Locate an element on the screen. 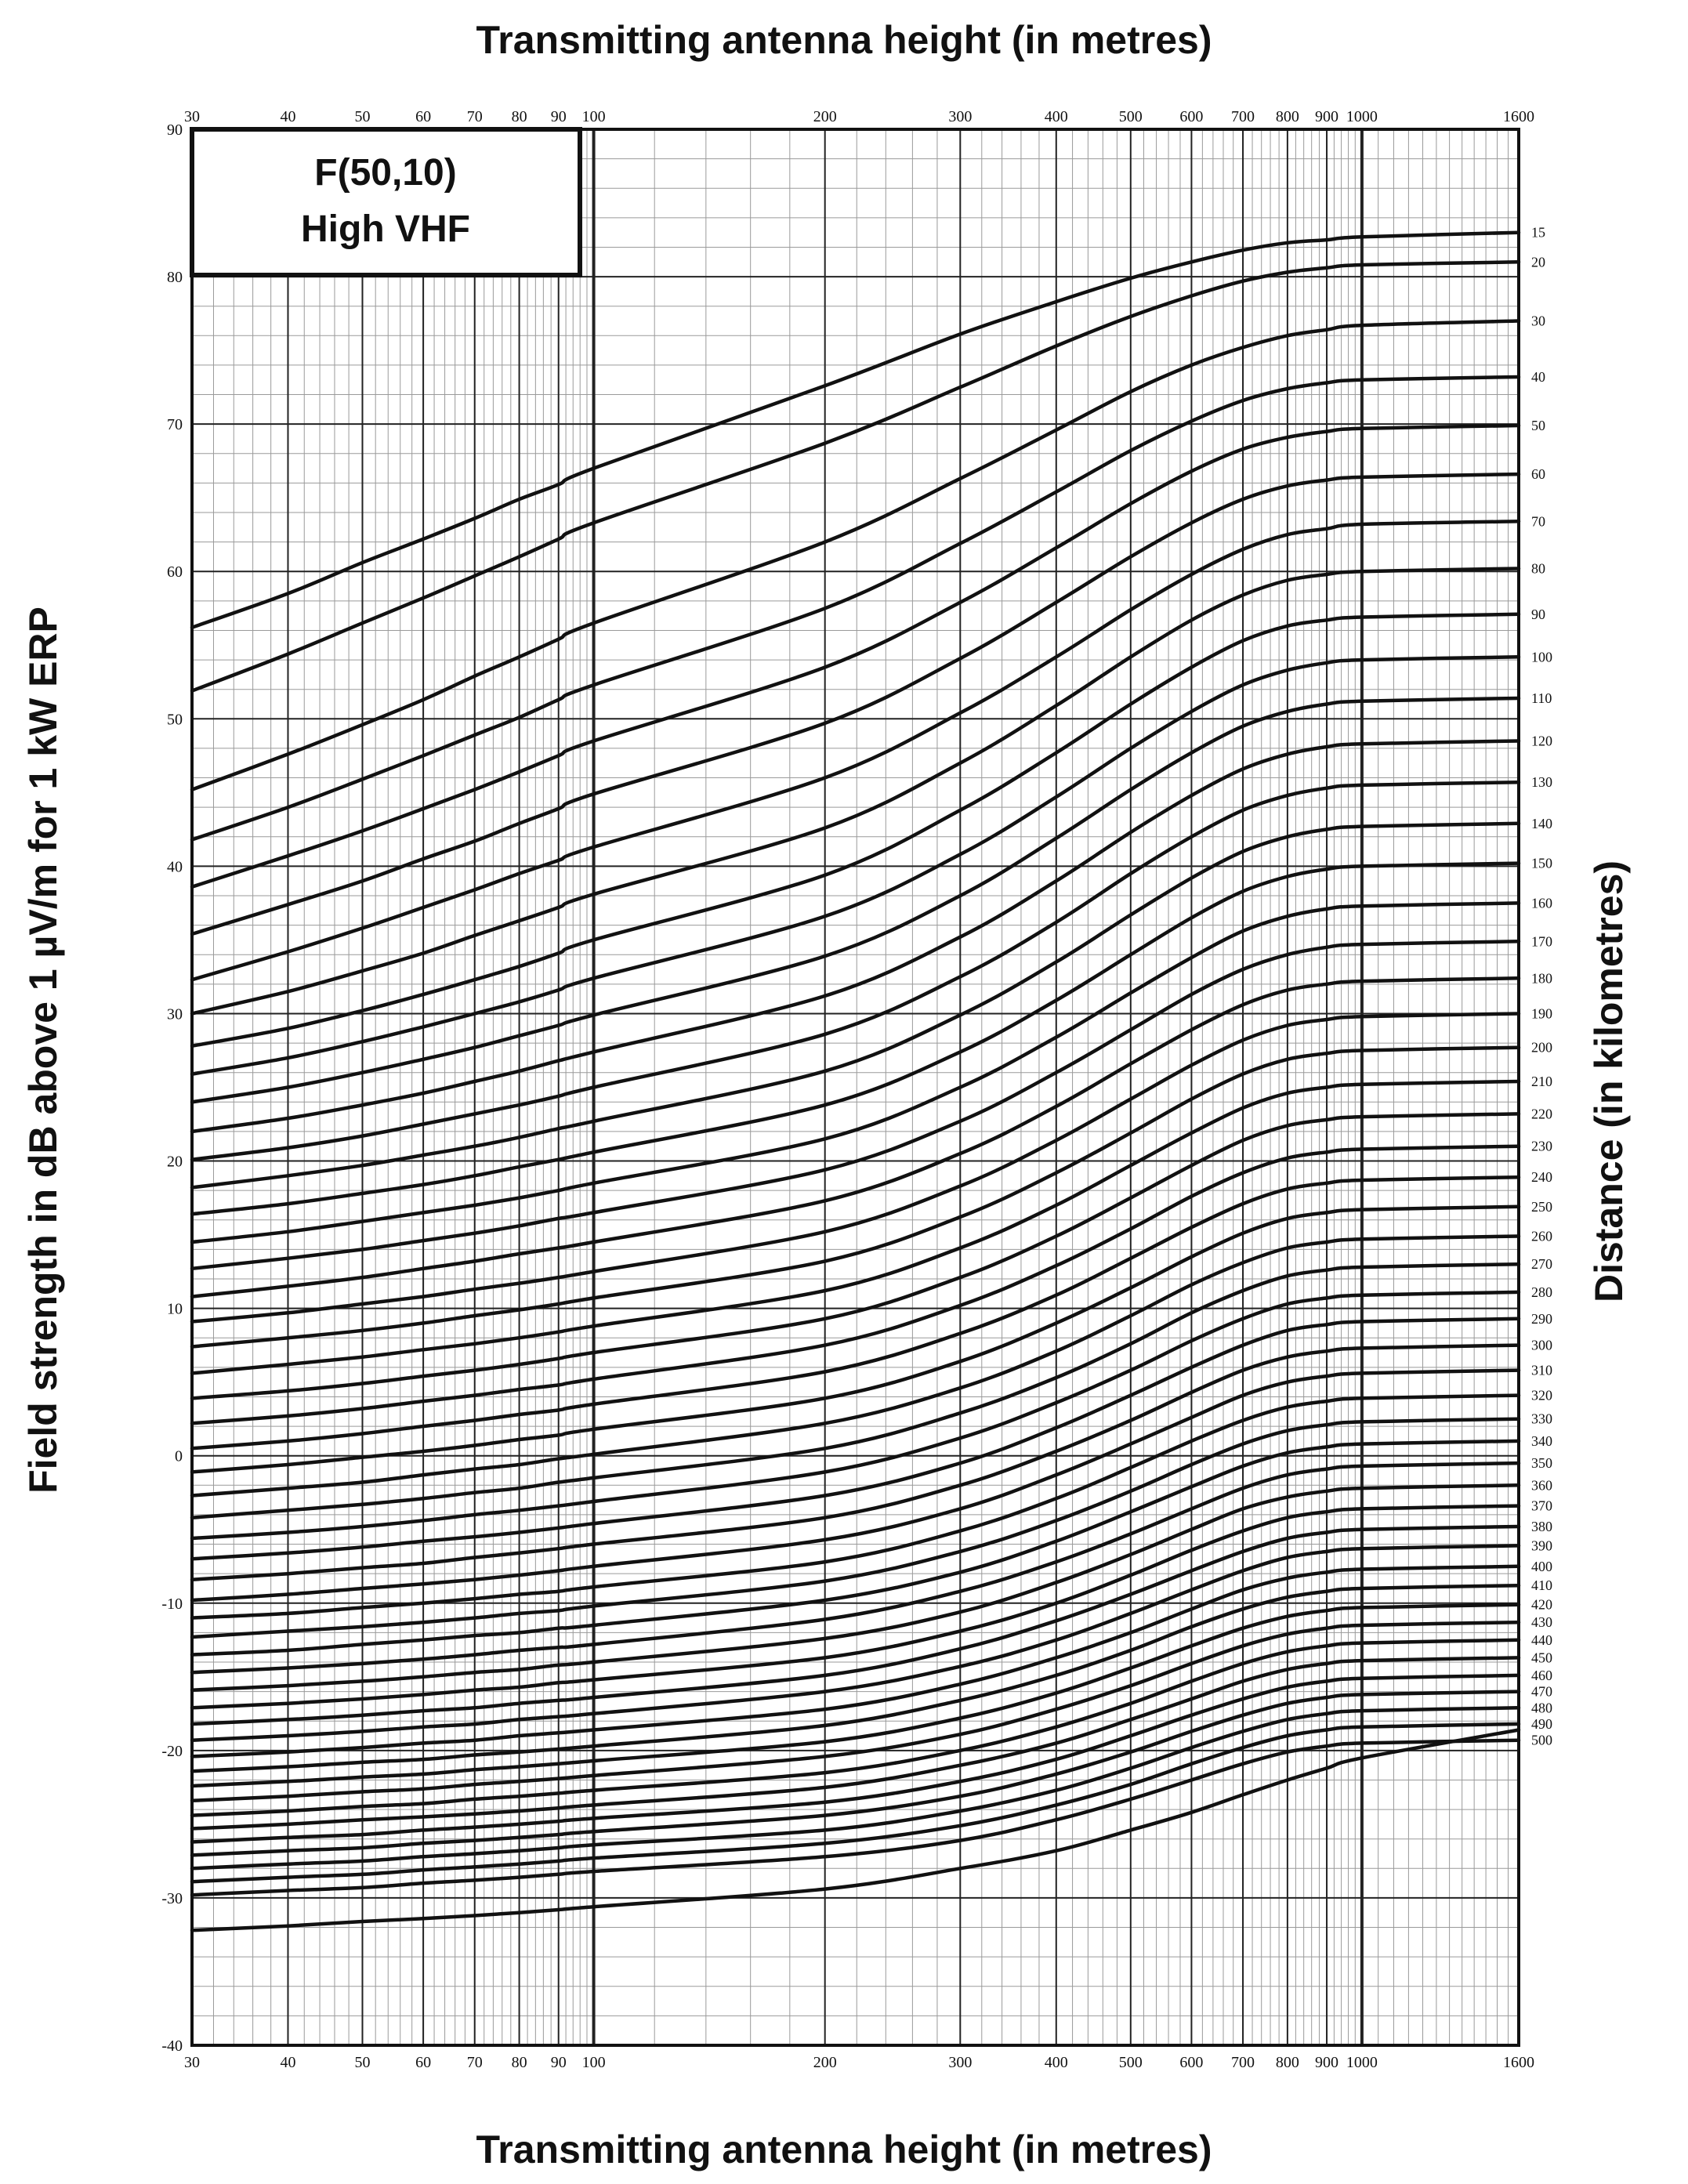  distance-label: 160 is located at coordinates (1541, 903).